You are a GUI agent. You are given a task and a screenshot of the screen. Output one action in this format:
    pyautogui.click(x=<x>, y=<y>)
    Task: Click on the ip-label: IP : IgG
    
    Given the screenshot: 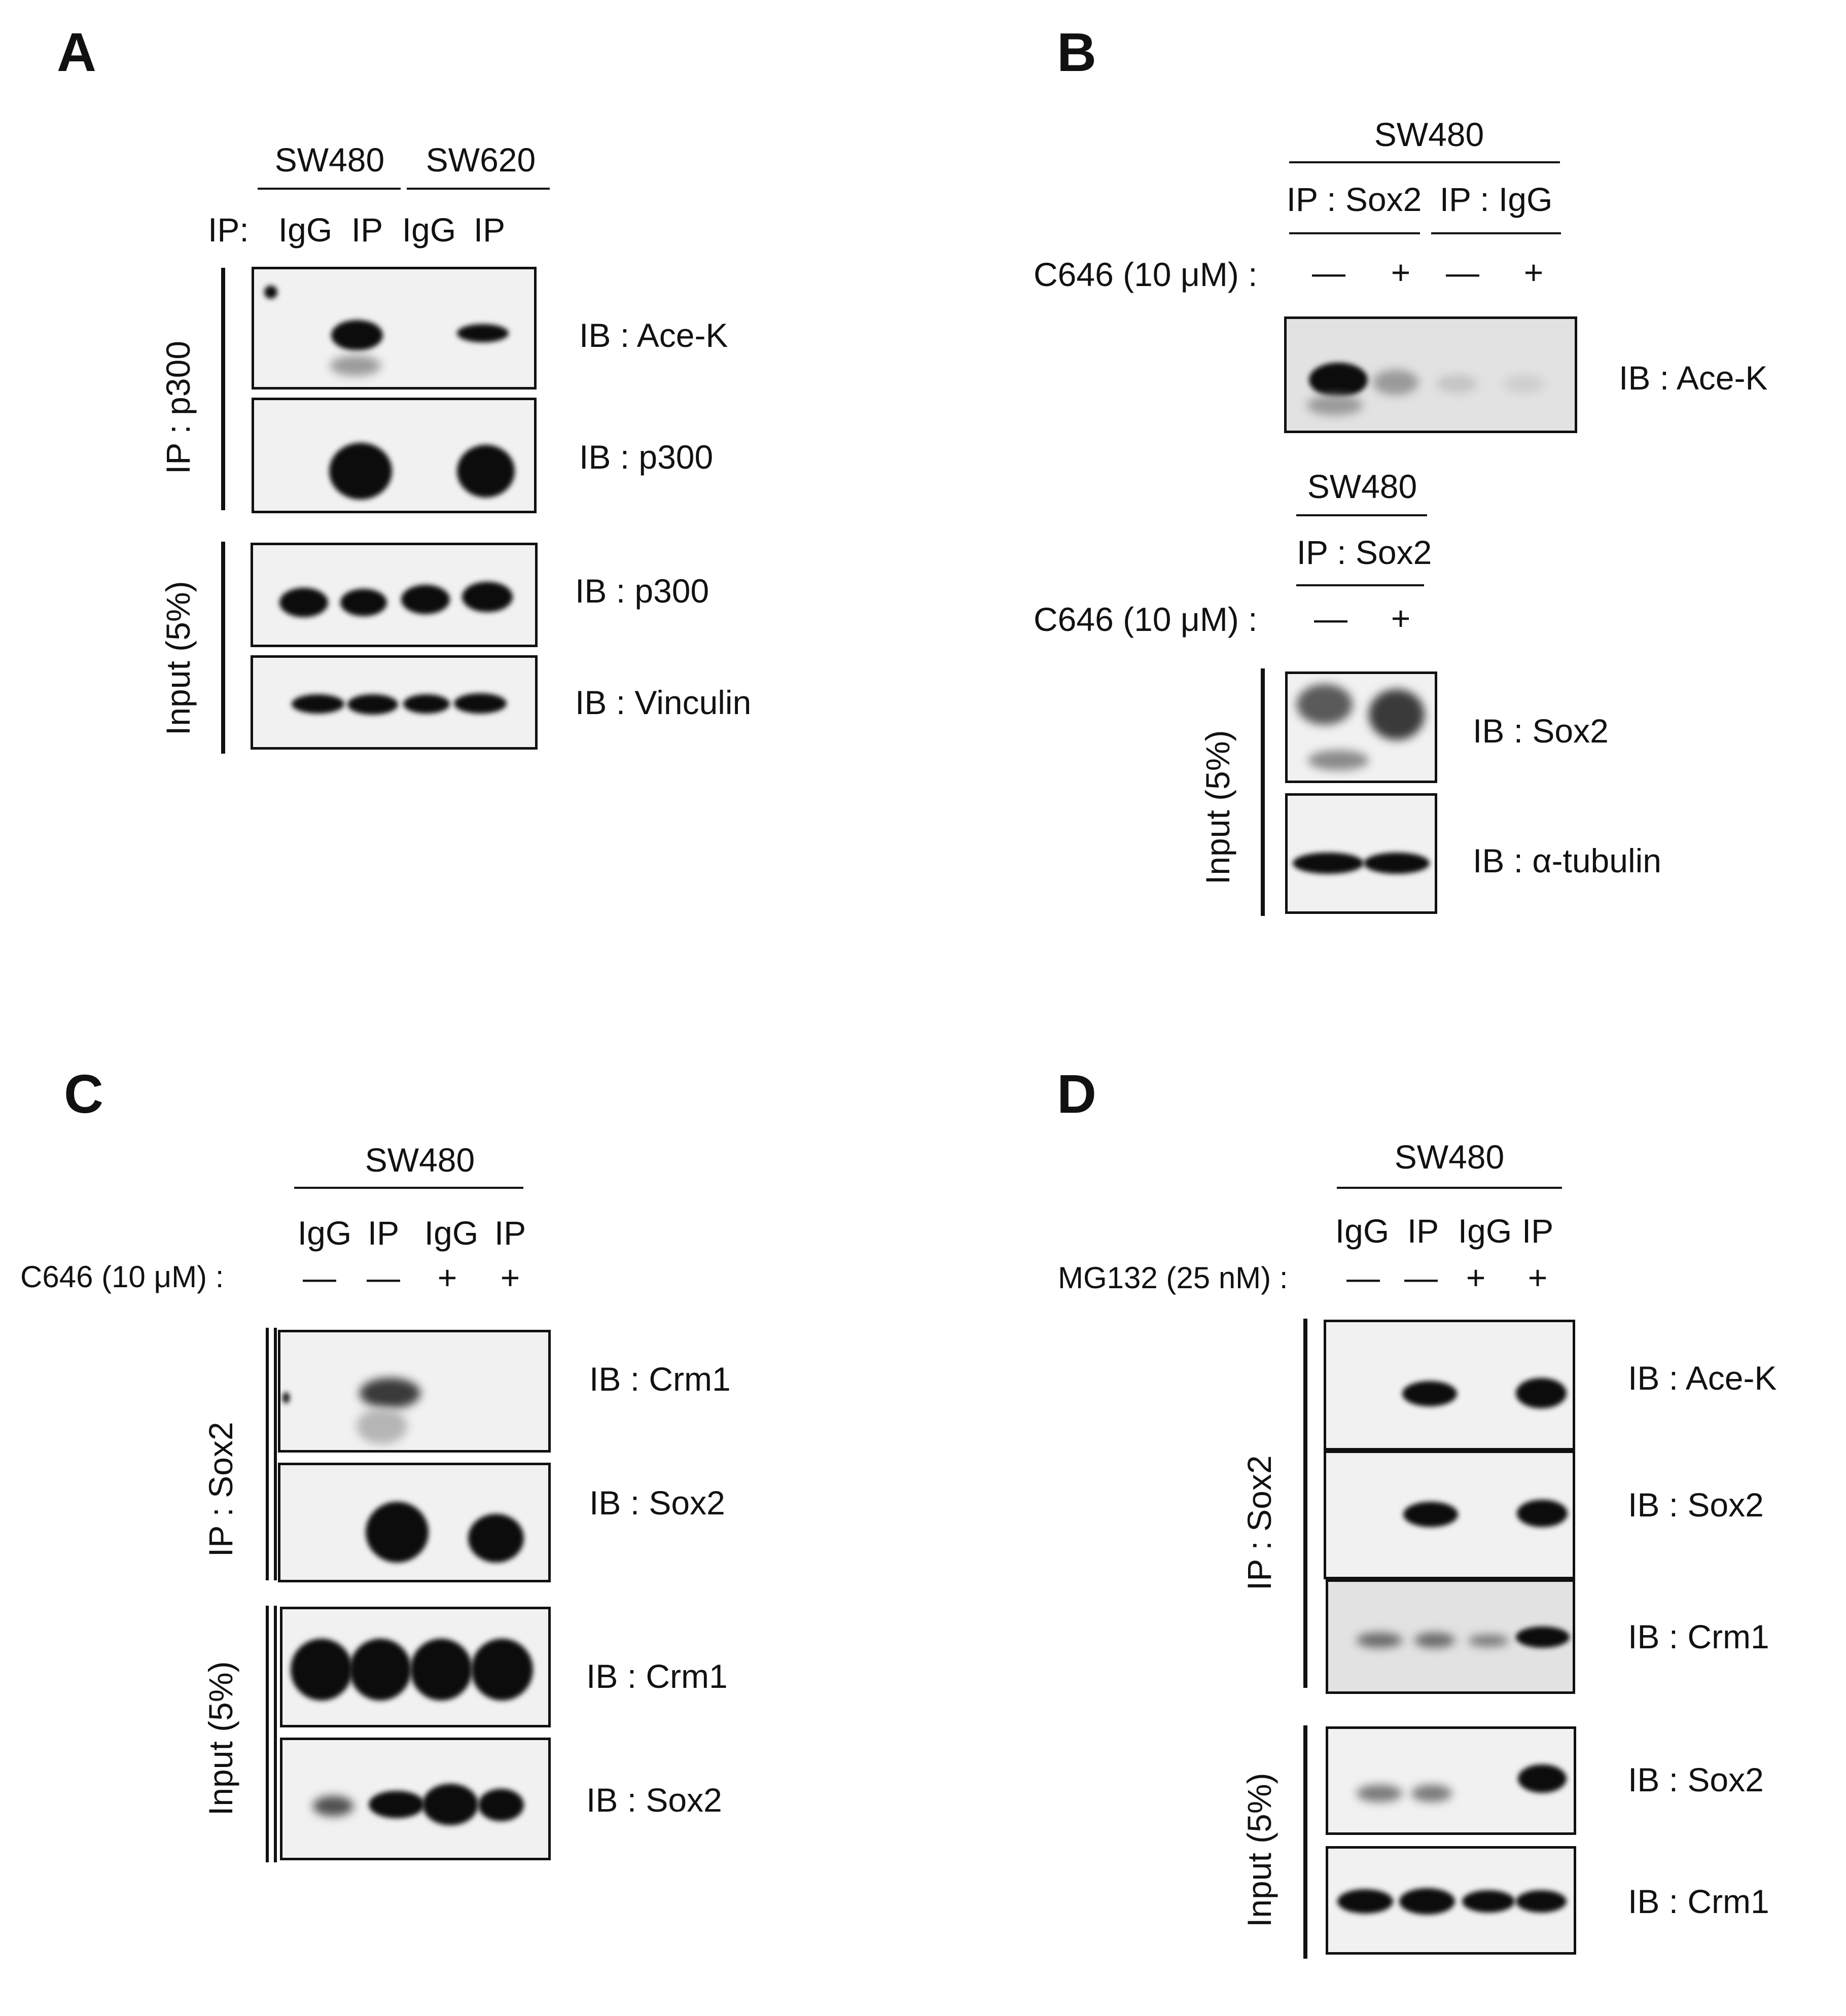 What is the action you would take?
    pyautogui.click(x=1496, y=199)
    